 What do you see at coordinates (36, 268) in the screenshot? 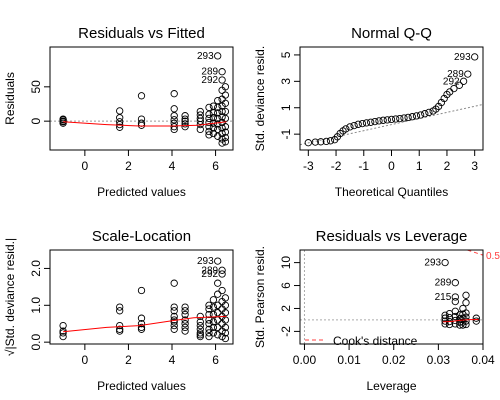
I see `y-tick-label: 2.0` at bounding box center [36, 268].